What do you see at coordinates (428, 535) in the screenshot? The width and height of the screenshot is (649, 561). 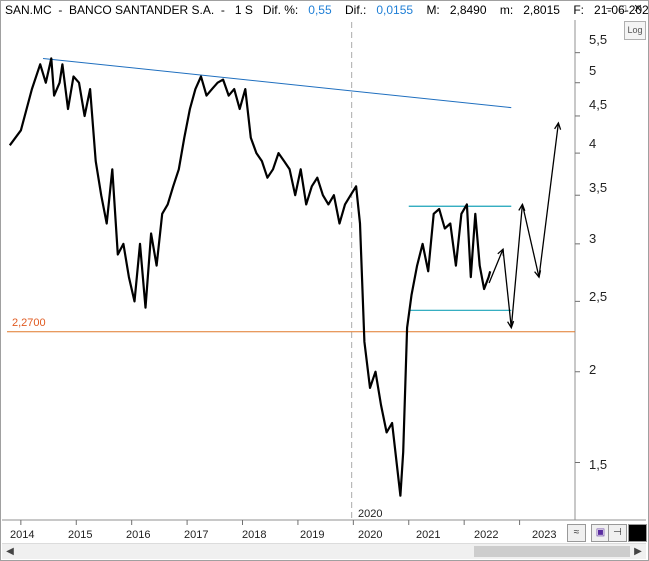 I see `x-tick-2021: 2021` at bounding box center [428, 535].